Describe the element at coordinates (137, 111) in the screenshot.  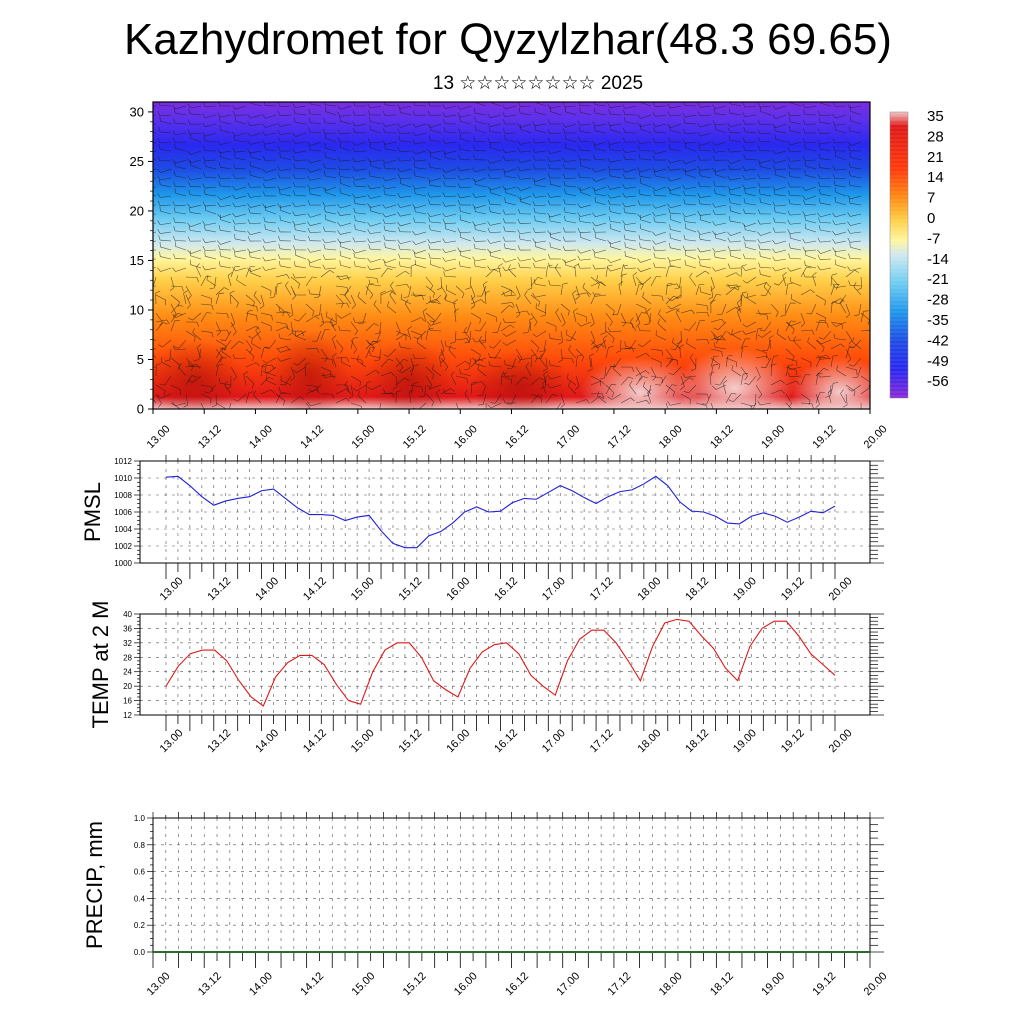
I see `heatmap-y-tick-label: 30` at that location.